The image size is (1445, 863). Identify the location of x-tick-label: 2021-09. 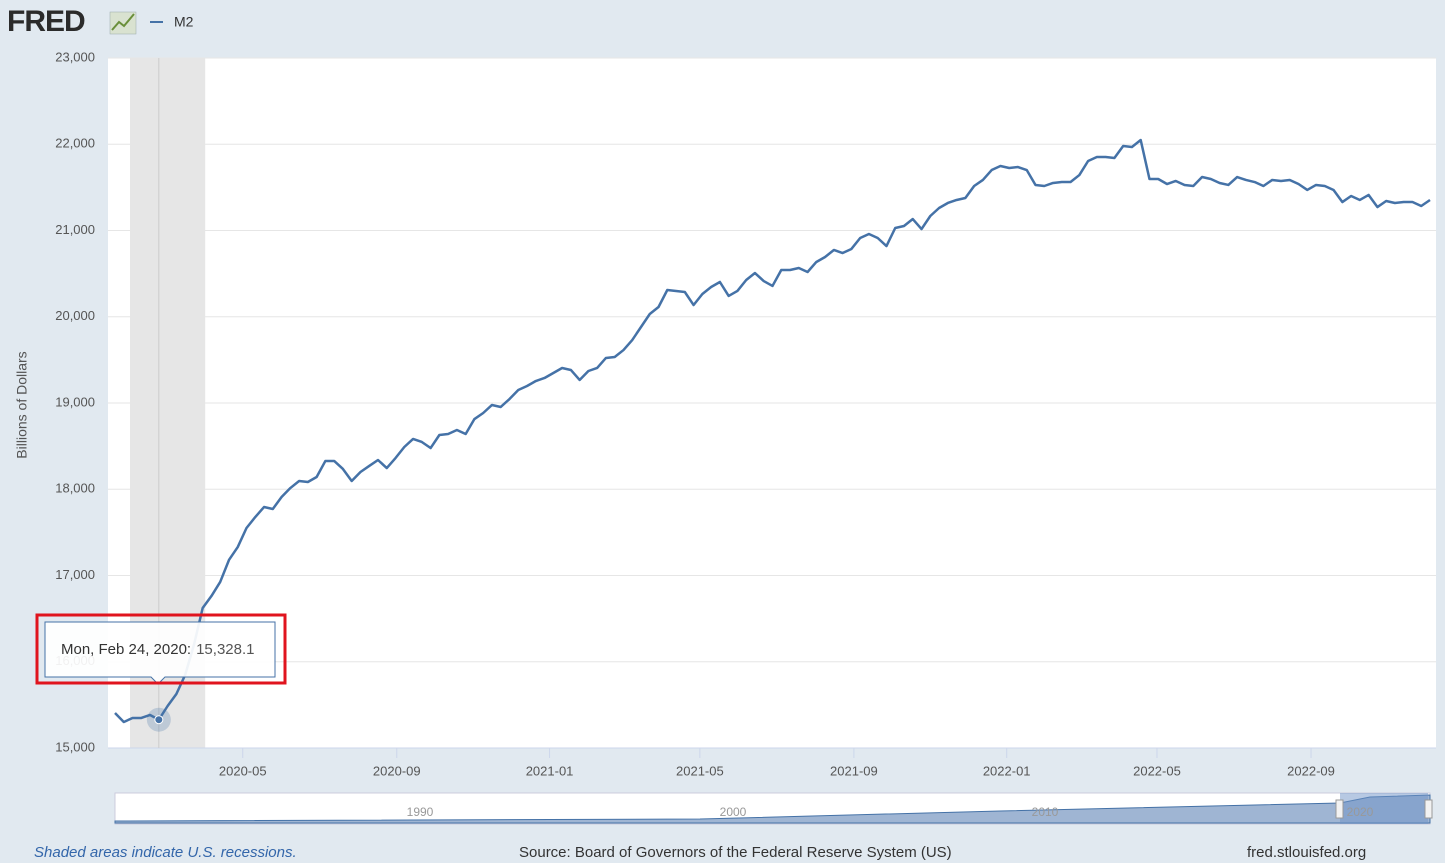
(854, 770).